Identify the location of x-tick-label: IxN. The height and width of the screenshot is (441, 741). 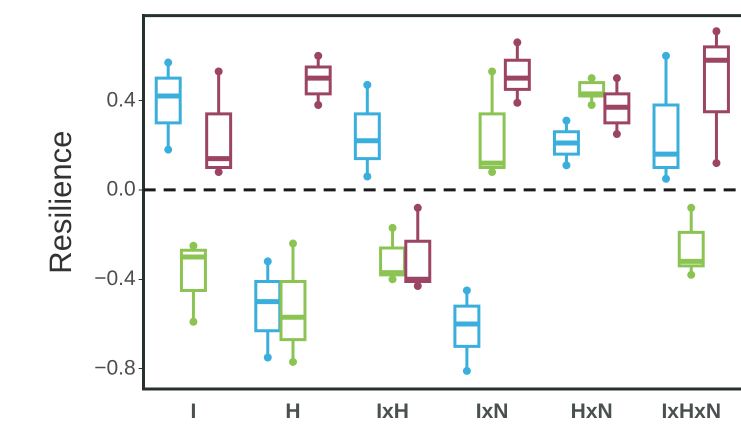
(492, 412).